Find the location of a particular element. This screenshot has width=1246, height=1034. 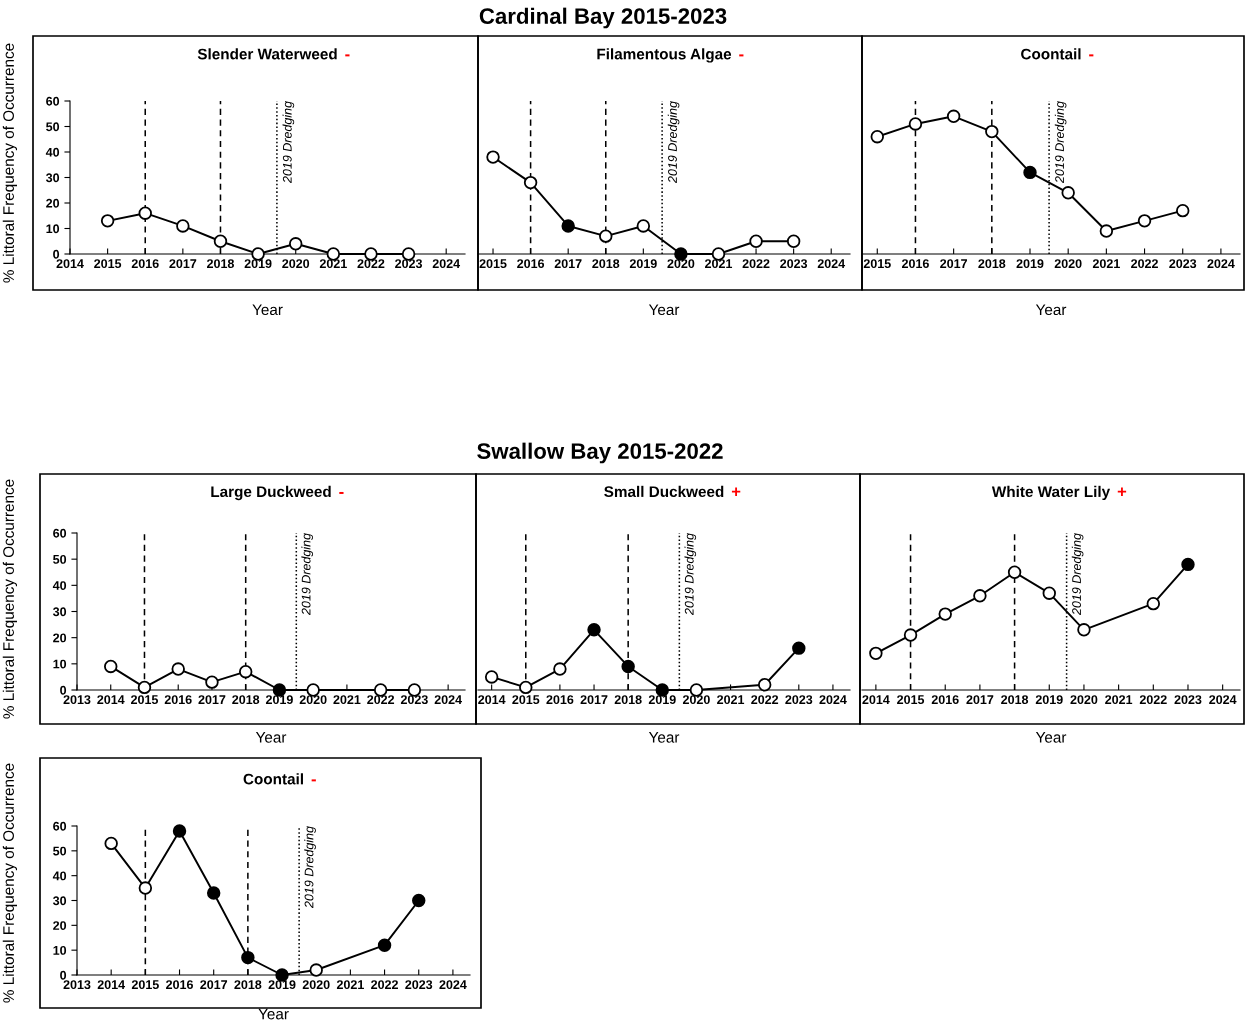

y-tick-label: 60 is located at coordinates (53, 101).